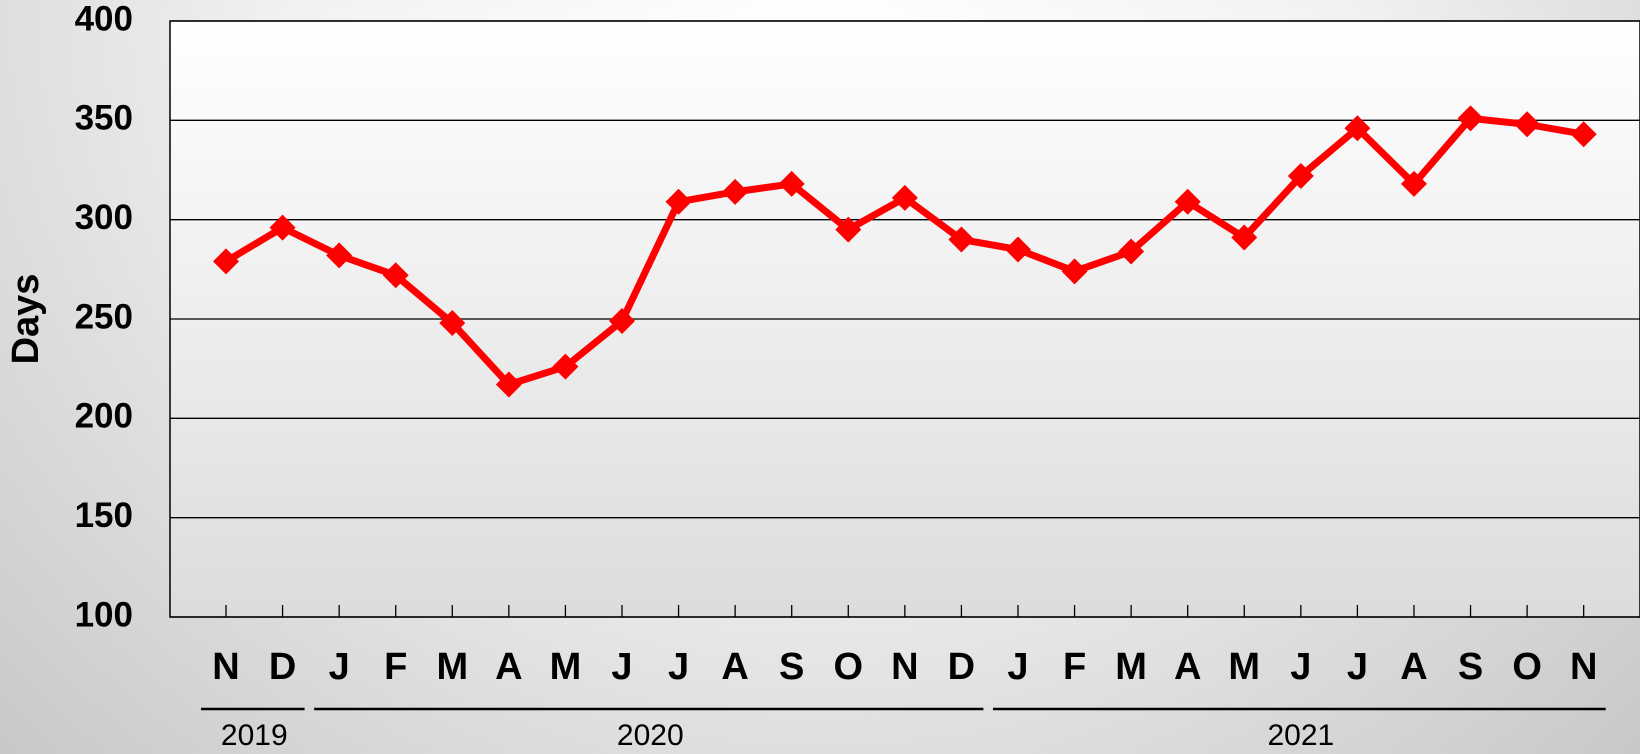 This screenshot has height=754, width=1640. I want to click on y-tick-label: 200, so click(104, 416).